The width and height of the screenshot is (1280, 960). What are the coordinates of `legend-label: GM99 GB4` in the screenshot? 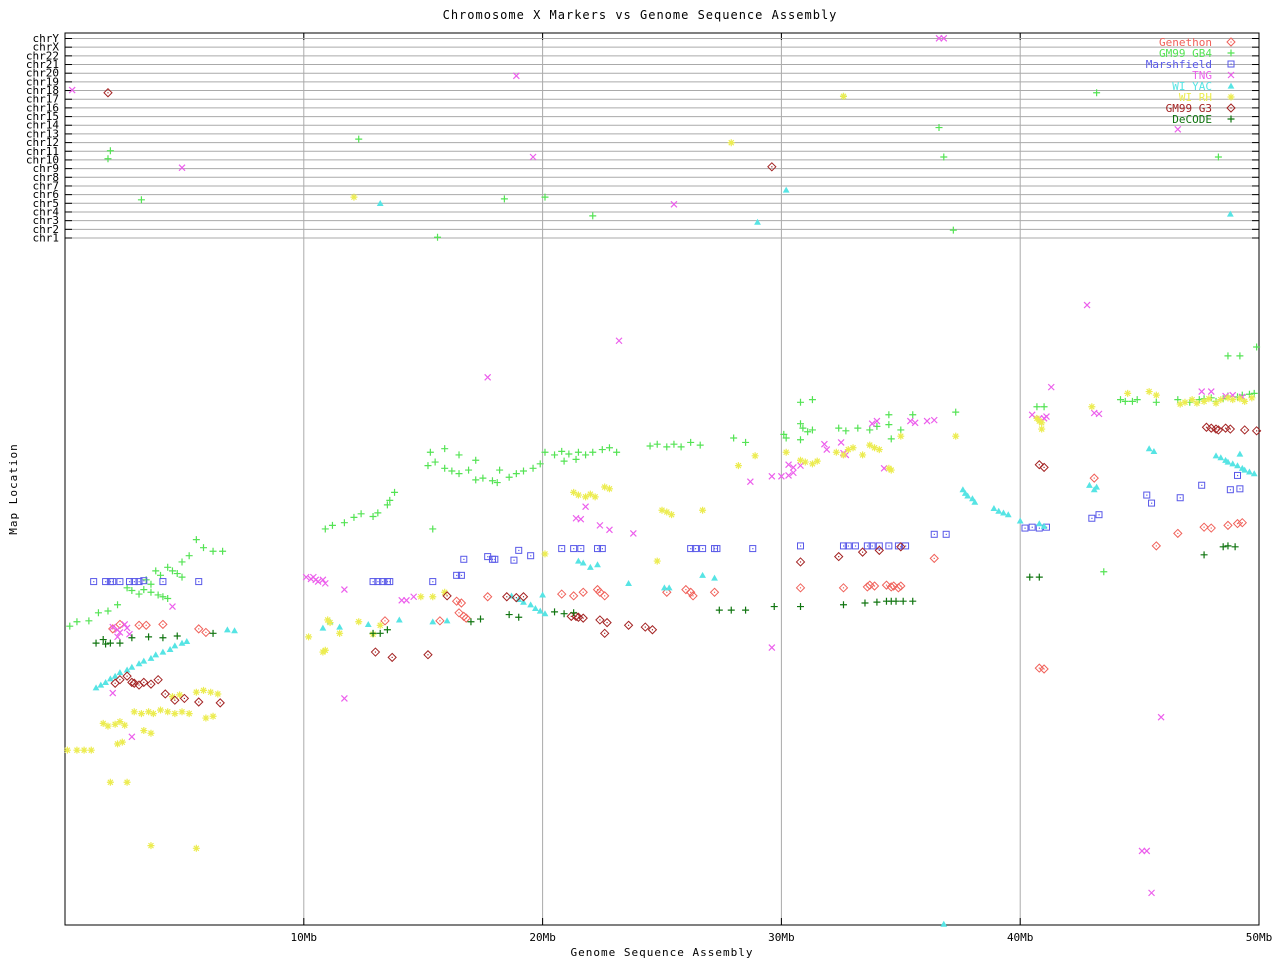 It's located at (1185, 53).